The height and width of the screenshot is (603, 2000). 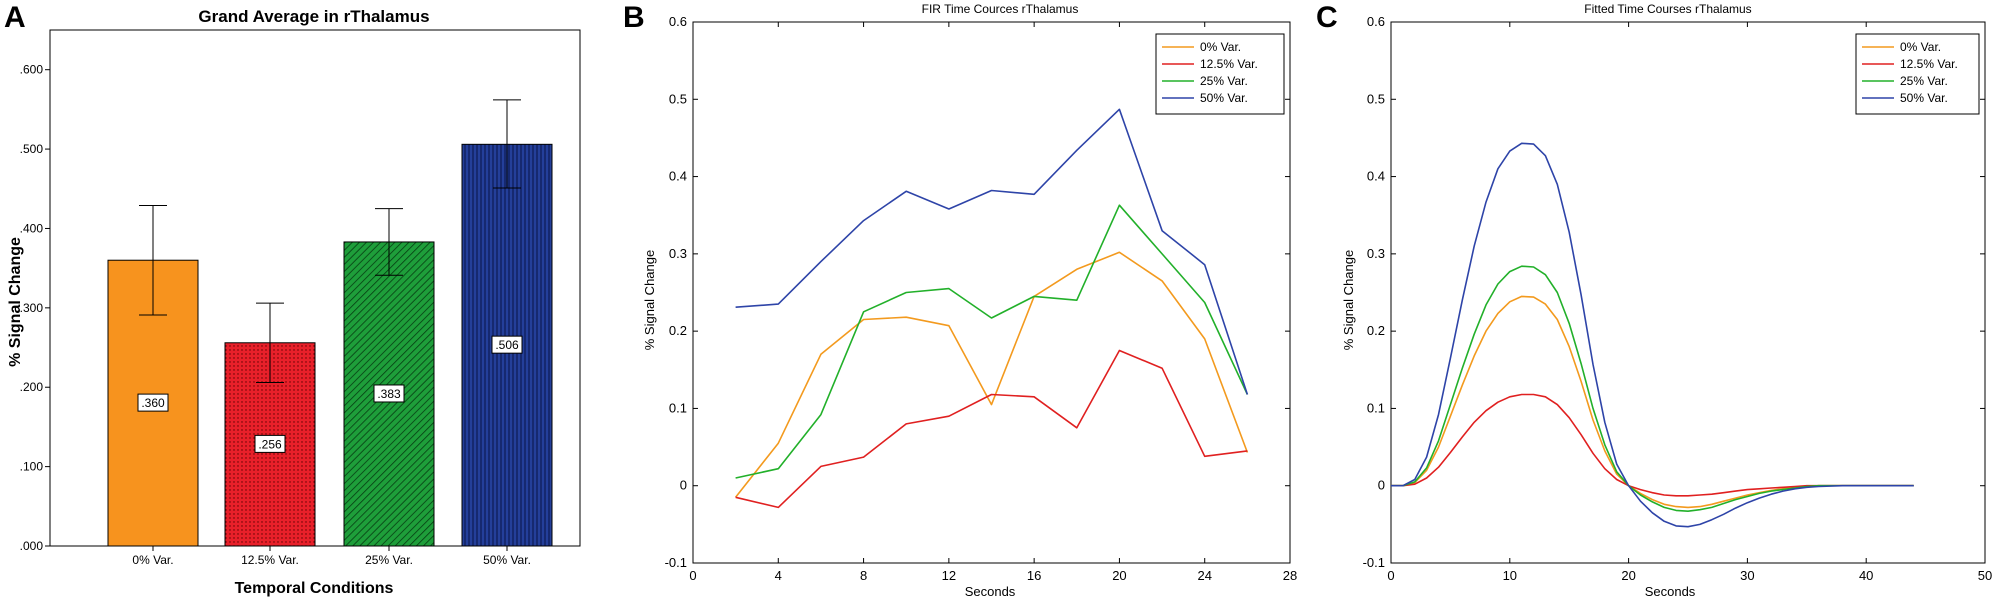 What do you see at coordinates (314, 588) in the screenshot?
I see `bar-chart-xlabel: Temporal Conditions` at bounding box center [314, 588].